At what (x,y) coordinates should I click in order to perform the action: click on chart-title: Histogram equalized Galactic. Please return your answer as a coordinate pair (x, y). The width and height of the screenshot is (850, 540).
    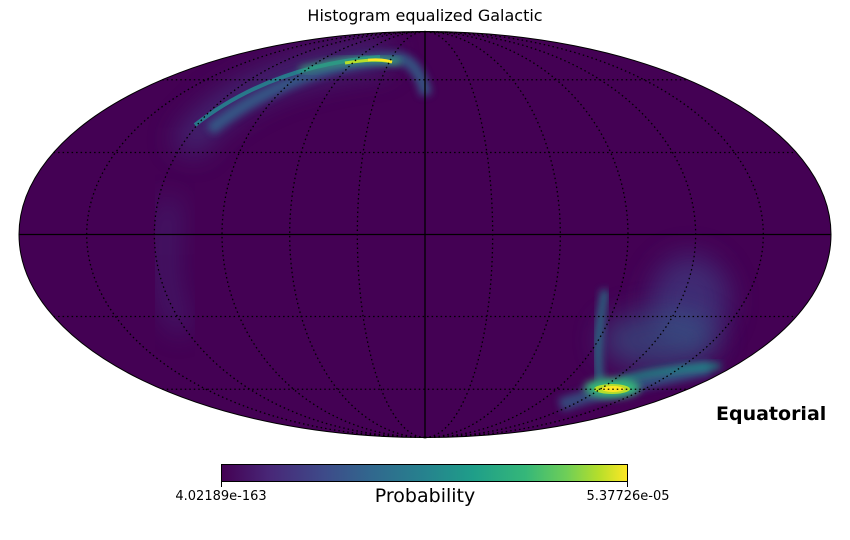
    Looking at the image, I should click on (425, 15).